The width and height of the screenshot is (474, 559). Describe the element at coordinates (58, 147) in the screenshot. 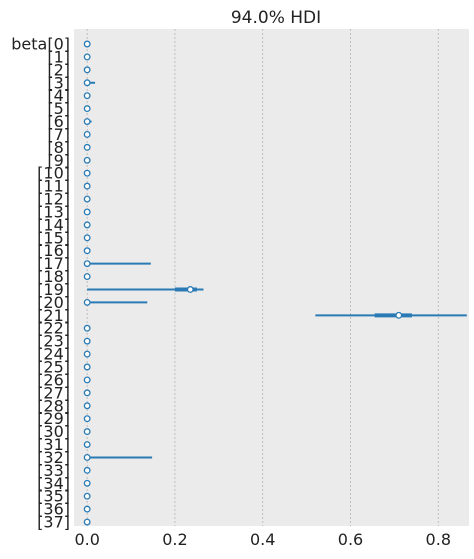

I see `y-tick-label: [8]` at that location.